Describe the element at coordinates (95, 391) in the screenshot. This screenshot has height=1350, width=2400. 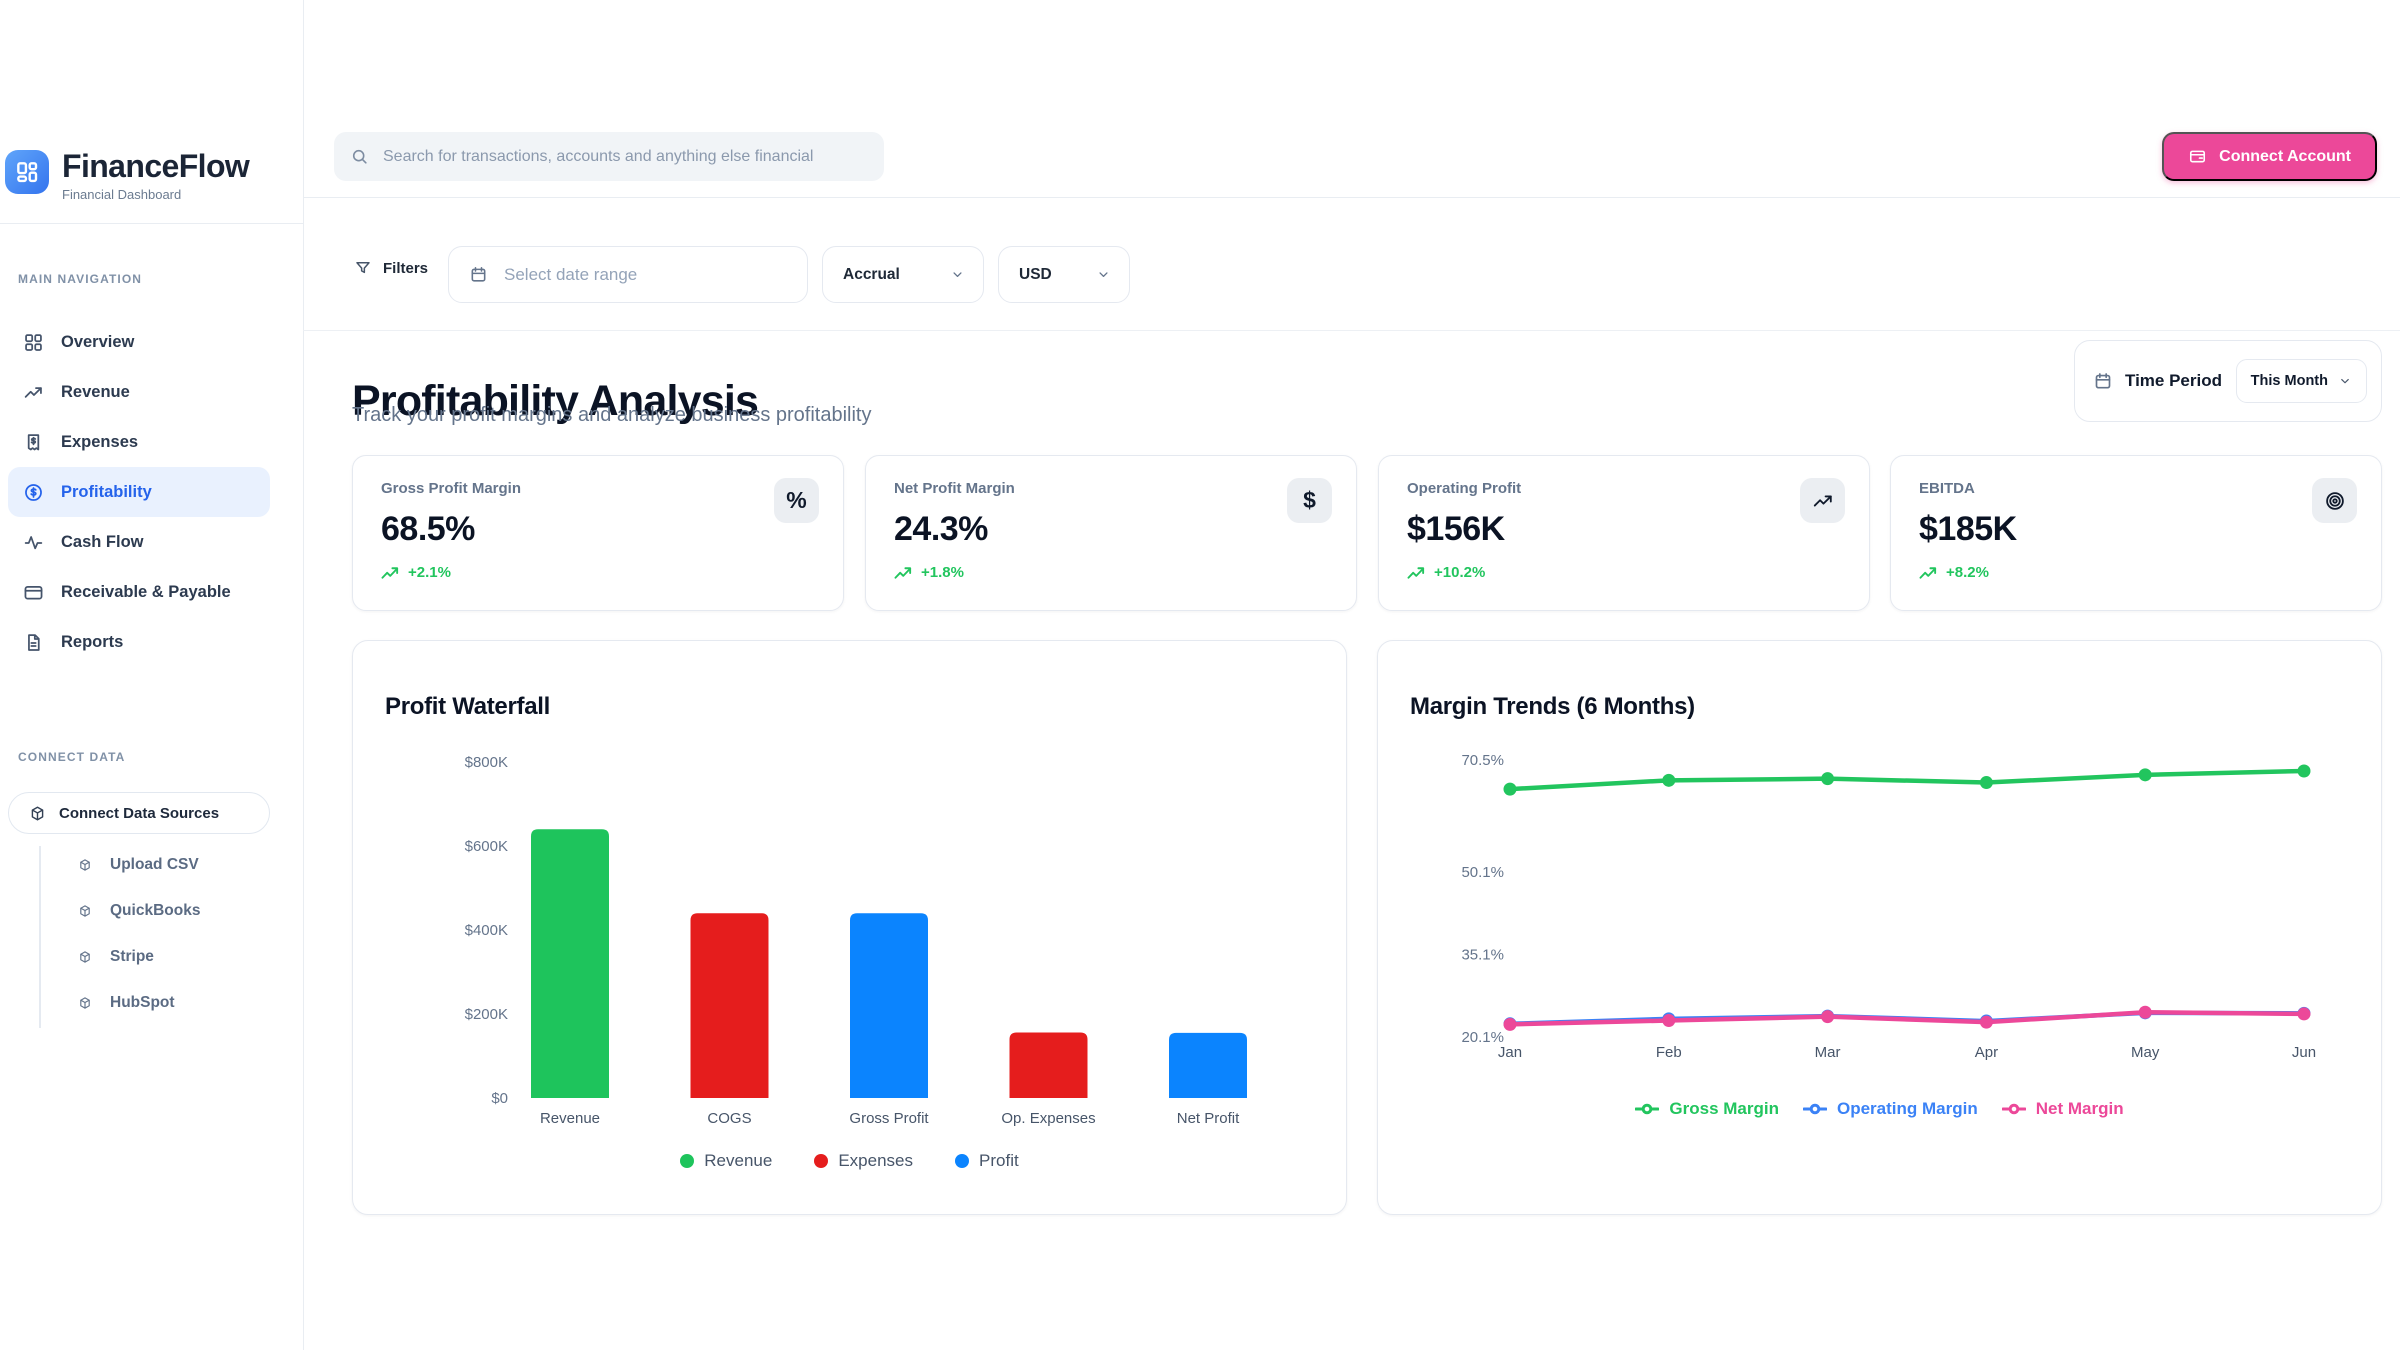
I see `sidebar-item-label: Revenue` at that location.